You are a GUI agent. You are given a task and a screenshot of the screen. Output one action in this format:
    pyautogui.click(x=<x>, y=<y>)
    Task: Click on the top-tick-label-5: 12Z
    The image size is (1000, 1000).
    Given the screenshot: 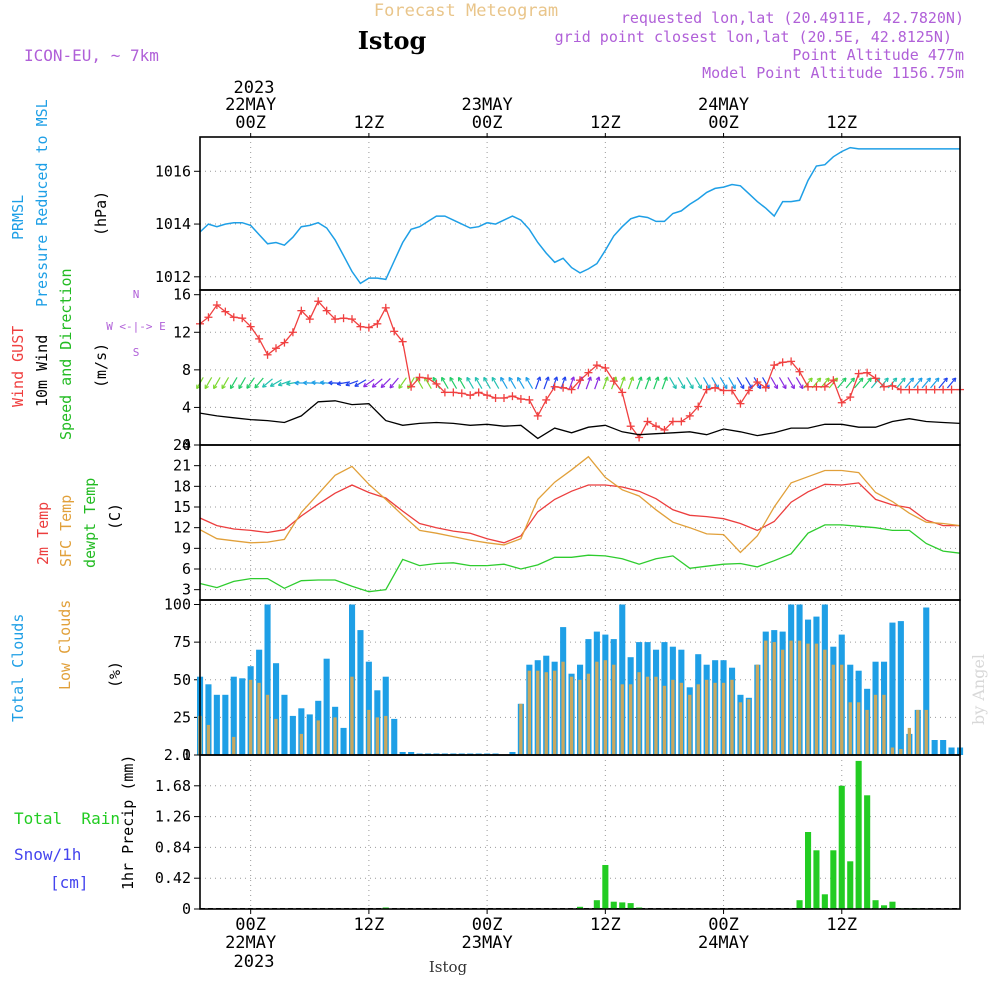 What is the action you would take?
    pyautogui.click(x=841, y=123)
    